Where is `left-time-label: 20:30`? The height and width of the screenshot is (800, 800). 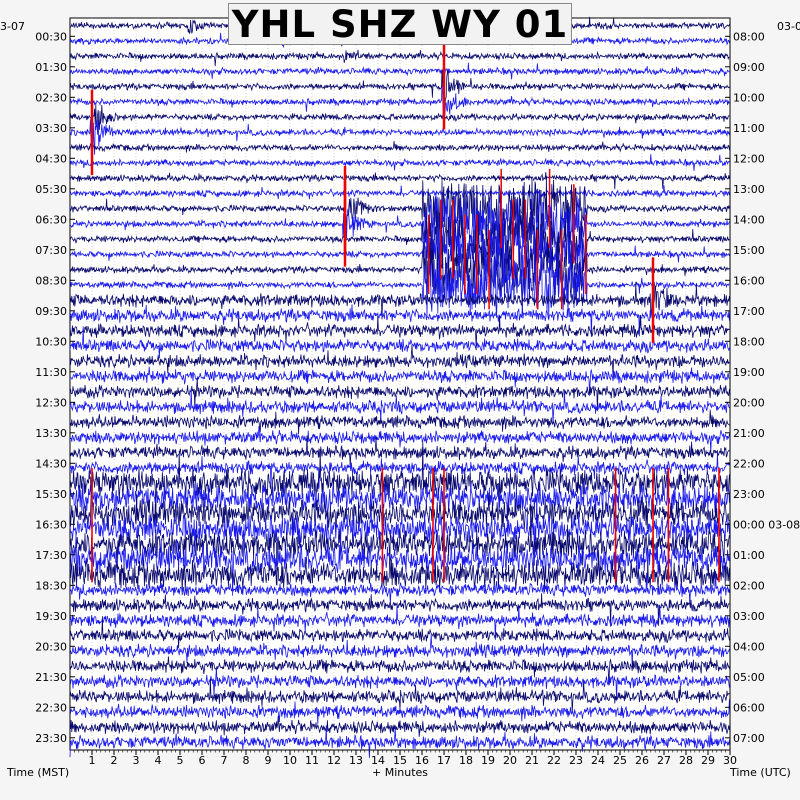 left-time-label: 20:30 is located at coordinates (51, 646).